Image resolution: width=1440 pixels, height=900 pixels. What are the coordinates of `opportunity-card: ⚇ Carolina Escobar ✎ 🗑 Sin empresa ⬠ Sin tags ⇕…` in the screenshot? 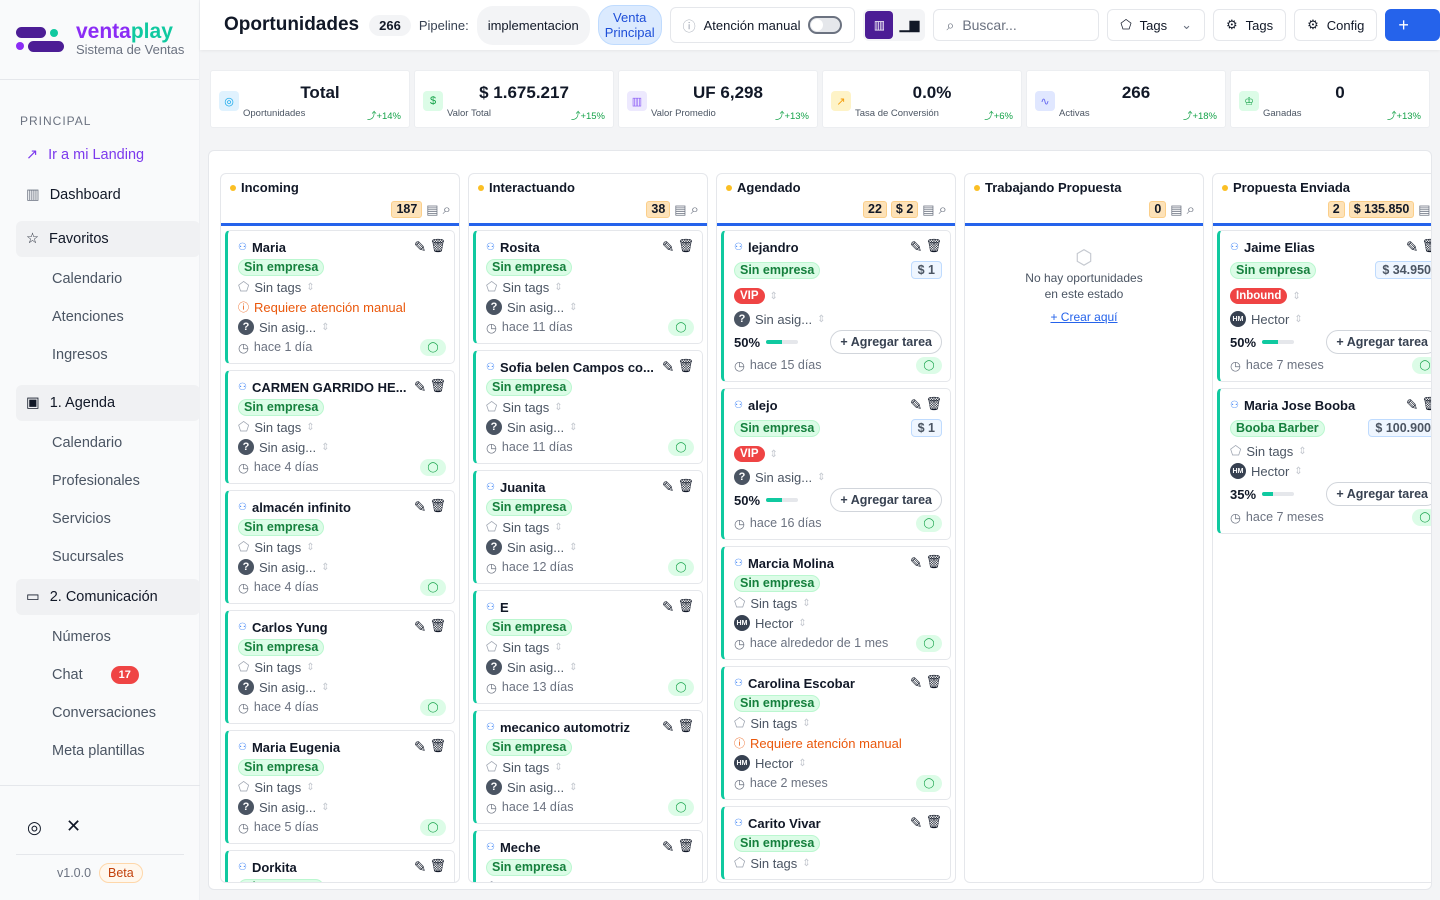 It's located at (836, 733).